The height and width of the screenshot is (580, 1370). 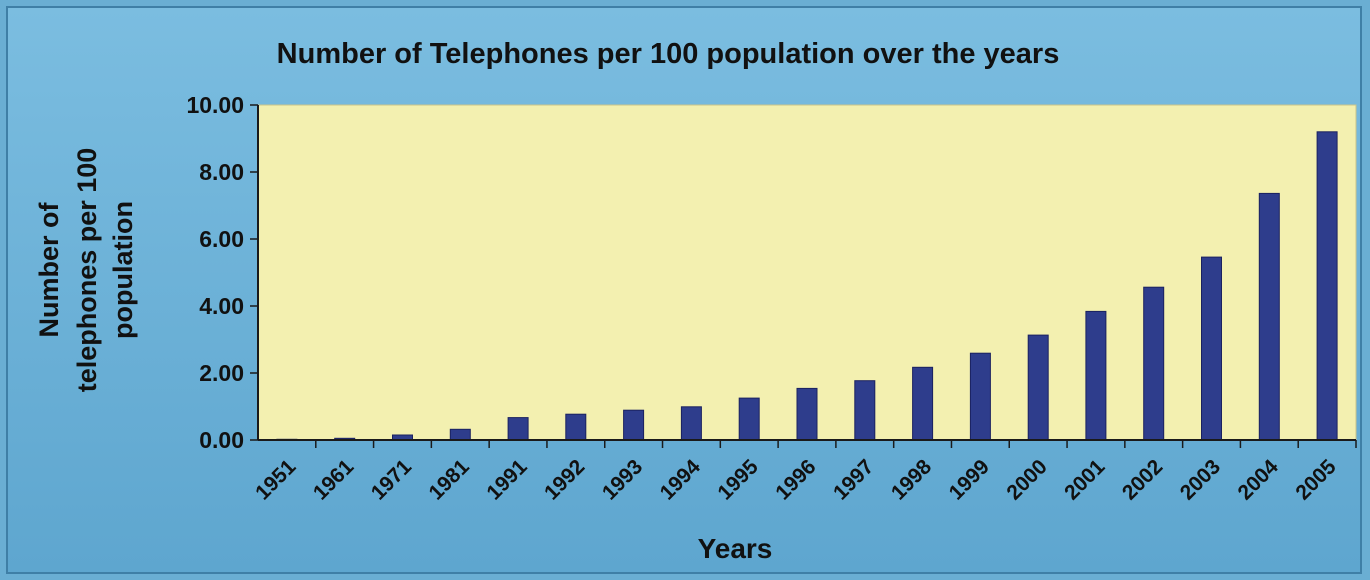 I want to click on y-tick-label-6.00: 6.00, so click(x=221, y=239).